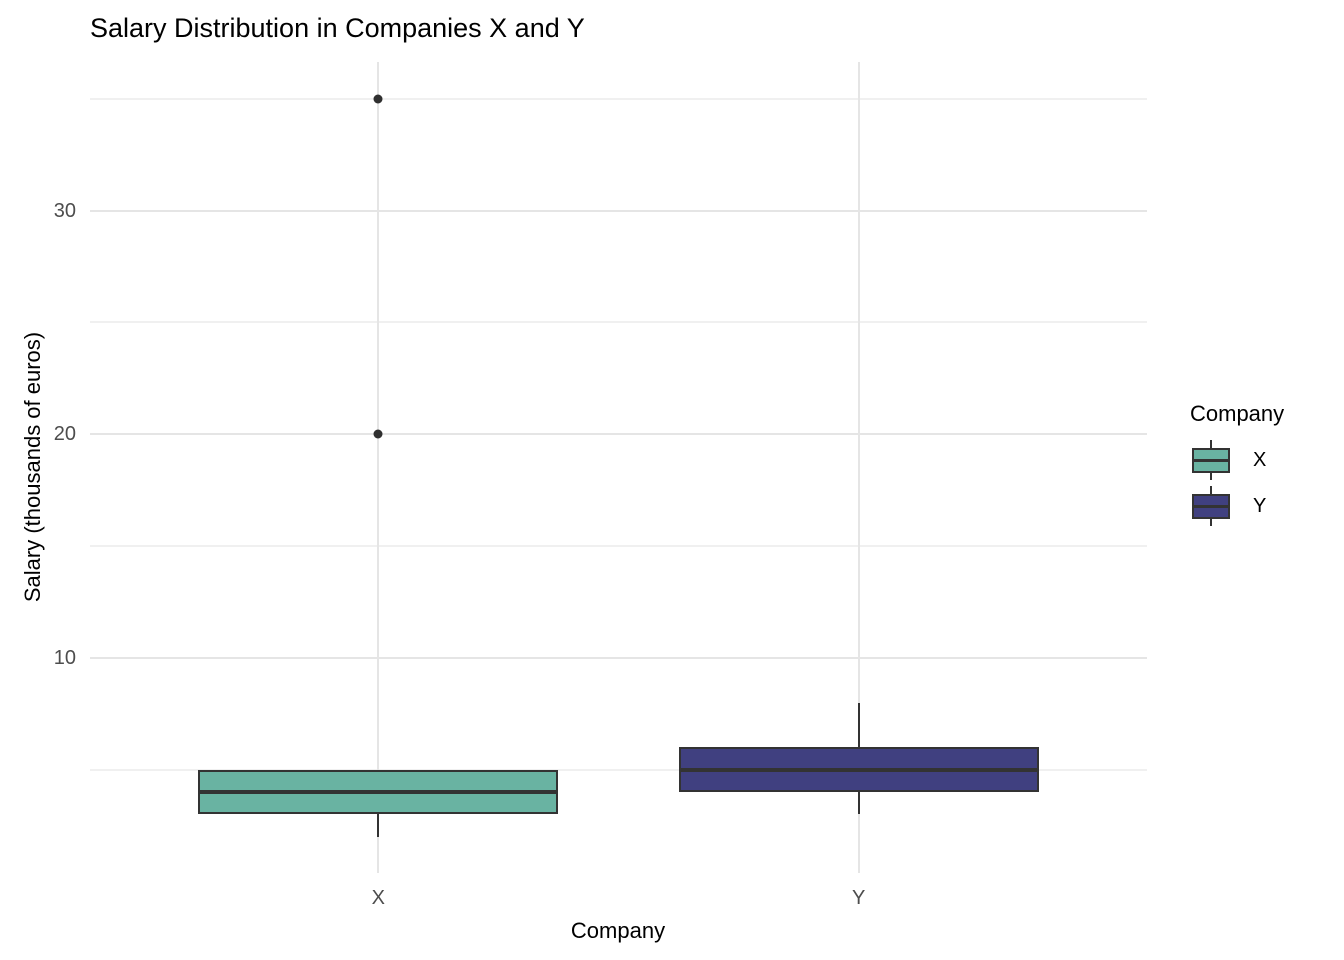 The width and height of the screenshot is (1344, 960). What do you see at coordinates (859, 898) in the screenshot?
I see `x-tick-label: Y` at bounding box center [859, 898].